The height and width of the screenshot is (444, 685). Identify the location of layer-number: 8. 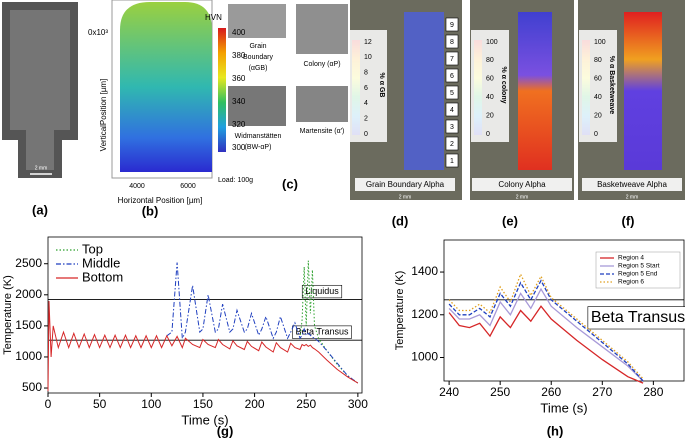
(452, 42).